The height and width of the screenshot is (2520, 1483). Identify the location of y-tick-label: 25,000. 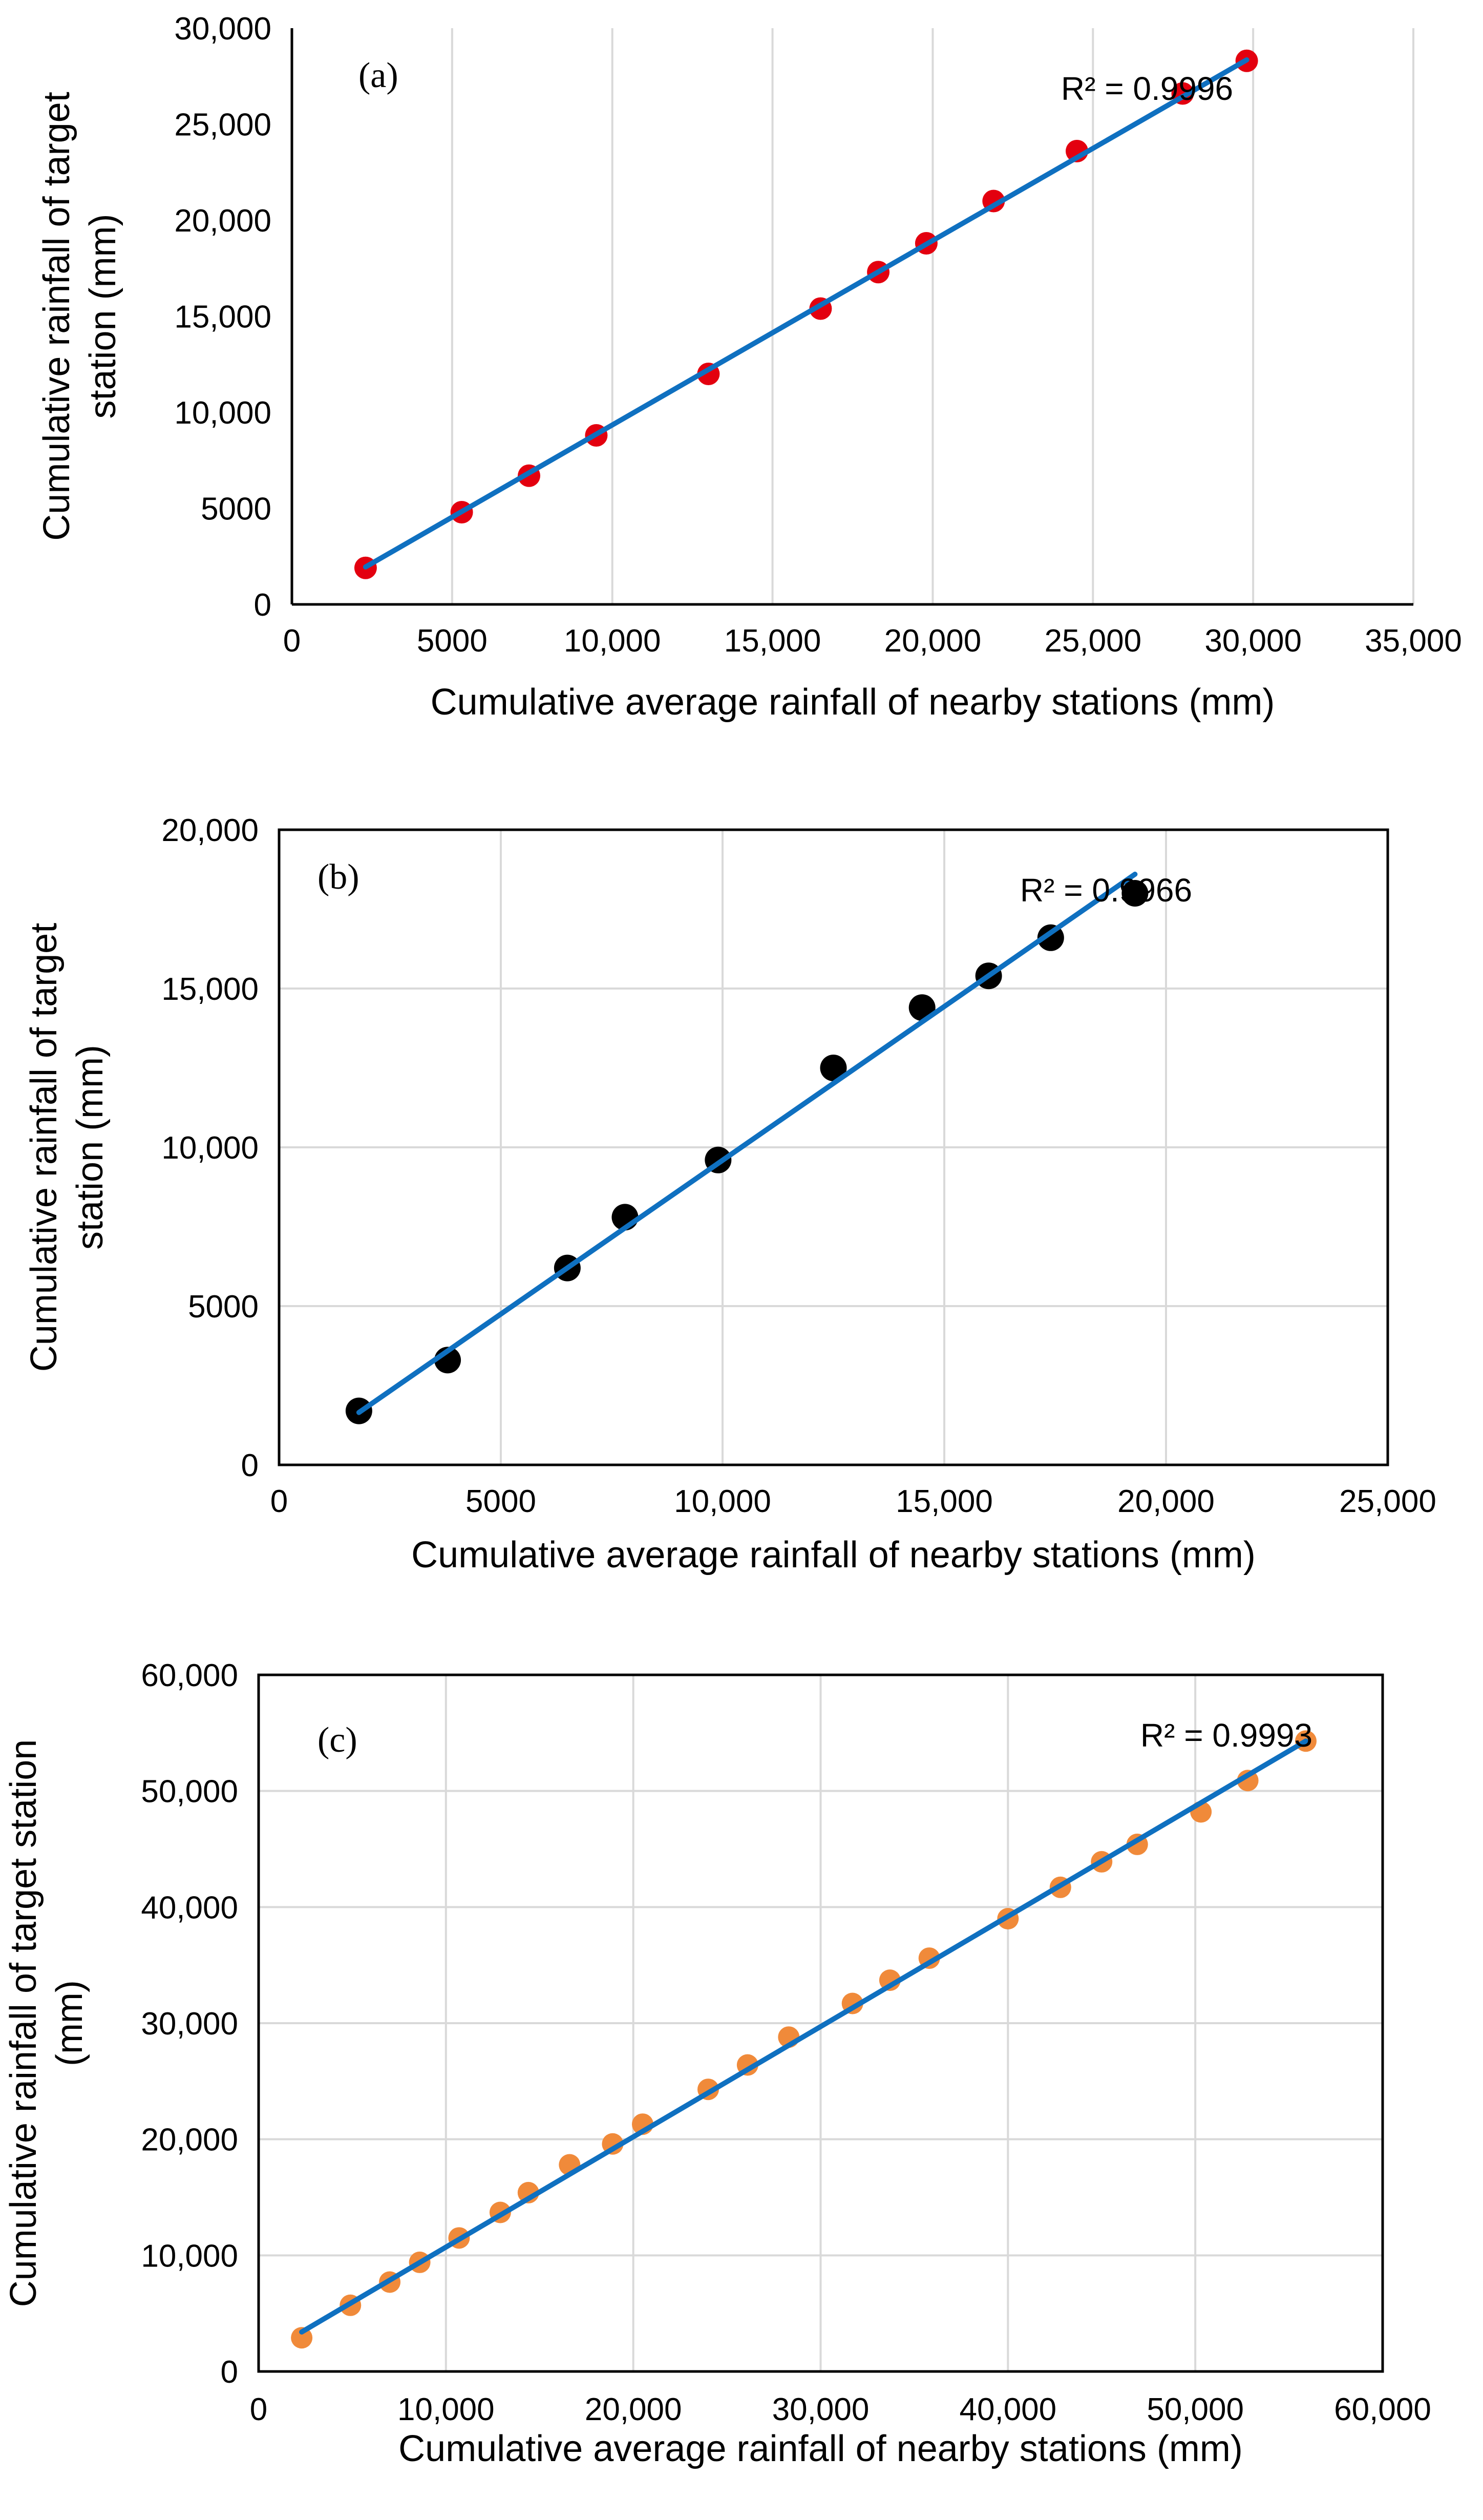
(222, 125).